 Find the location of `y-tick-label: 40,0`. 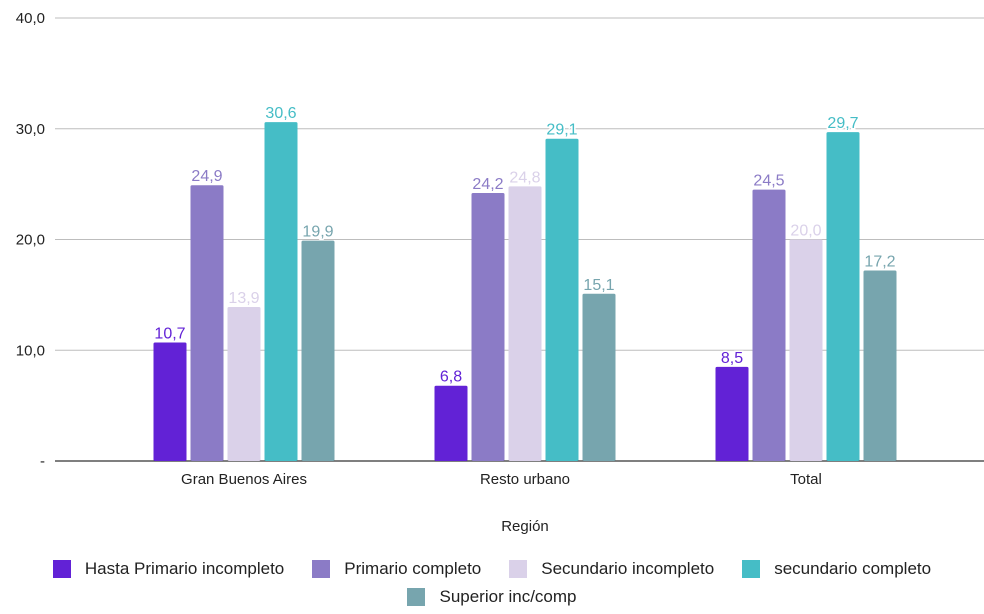

y-tick-label: 40,0 is located at coordinates (30, 18).